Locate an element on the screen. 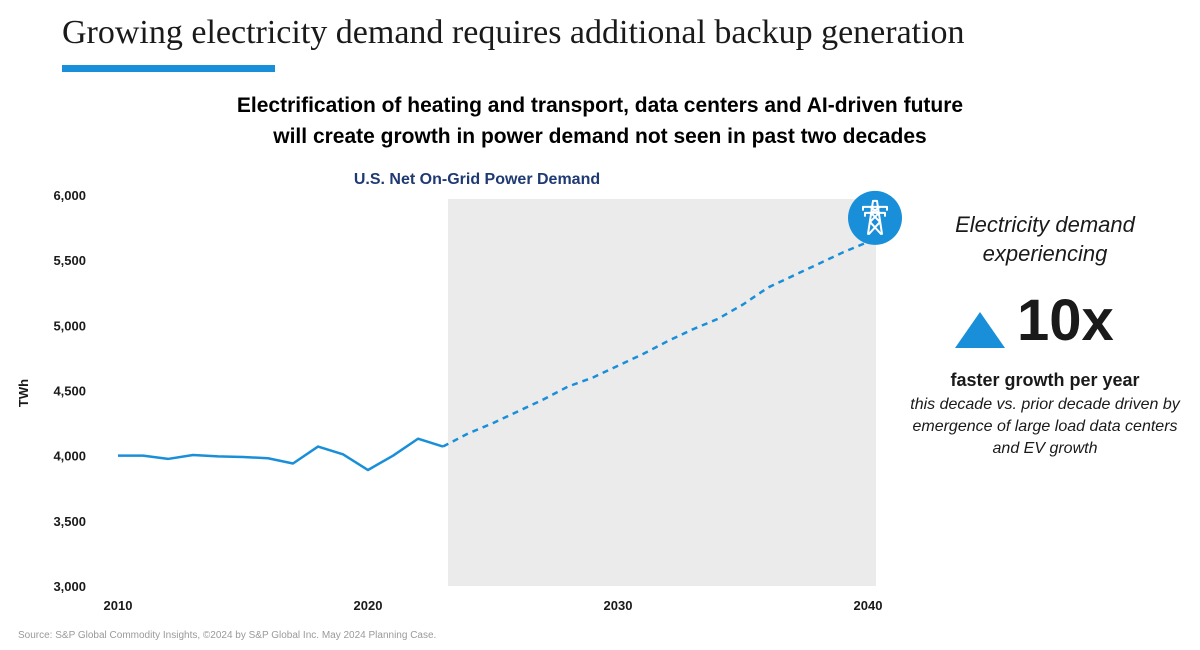  forecast-series-line is located at coordinates (655, 344).